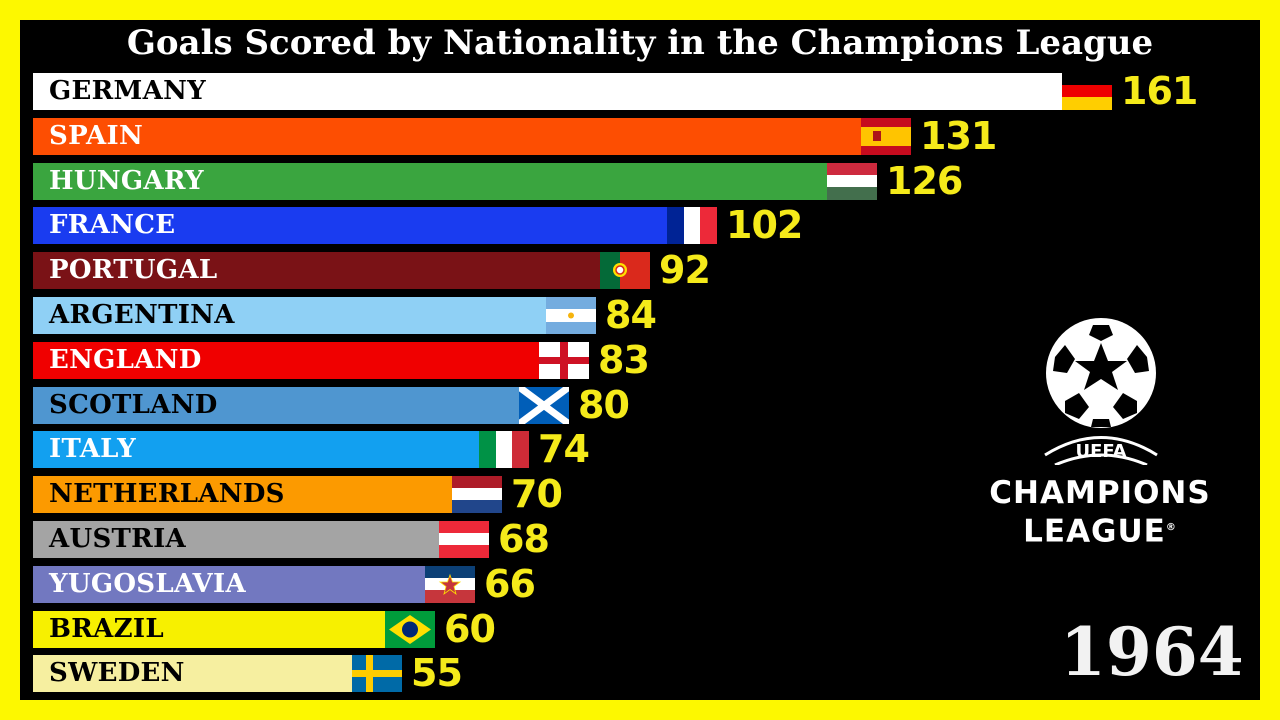  Describe the element at coordinates (117, 673) in the screenshot. I see `bar-label: SWEDEN` at that location.